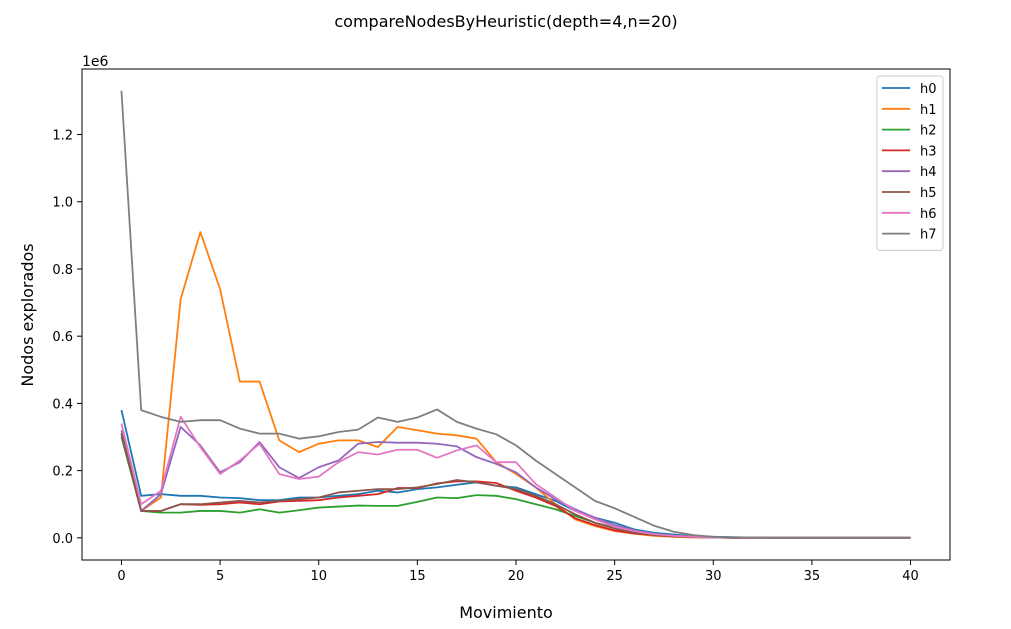 This screenshot has height=629, width=1011. Describe the element at coordinates (614, 576) in the screenshot. I see `x-tick-label: 25` at that location.